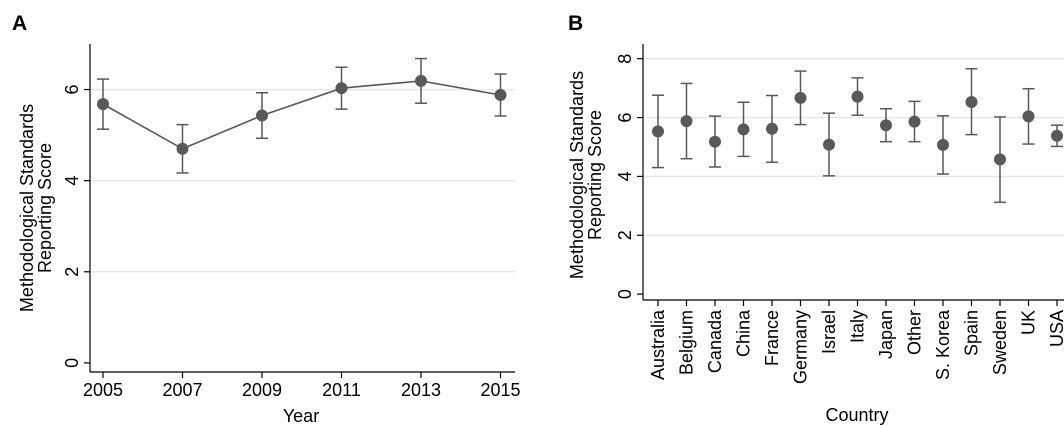 The image size is (1064, 426). I want to click on x-tick-label: UK, so click(1029, 322).